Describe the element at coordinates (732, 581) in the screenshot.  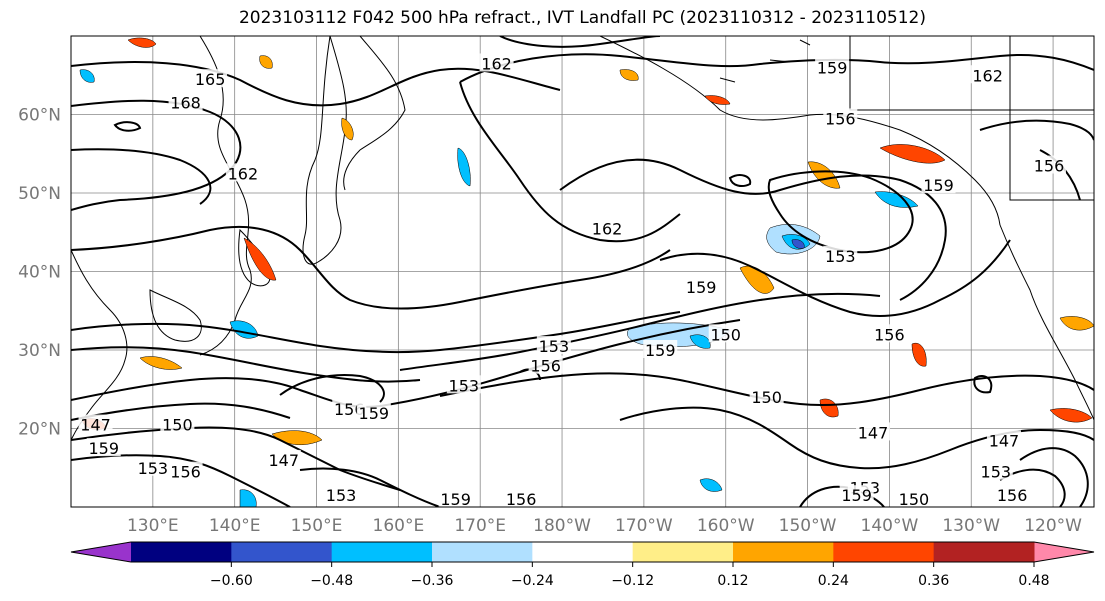
I see `colorbar-tick-label: 0.12` at that location.